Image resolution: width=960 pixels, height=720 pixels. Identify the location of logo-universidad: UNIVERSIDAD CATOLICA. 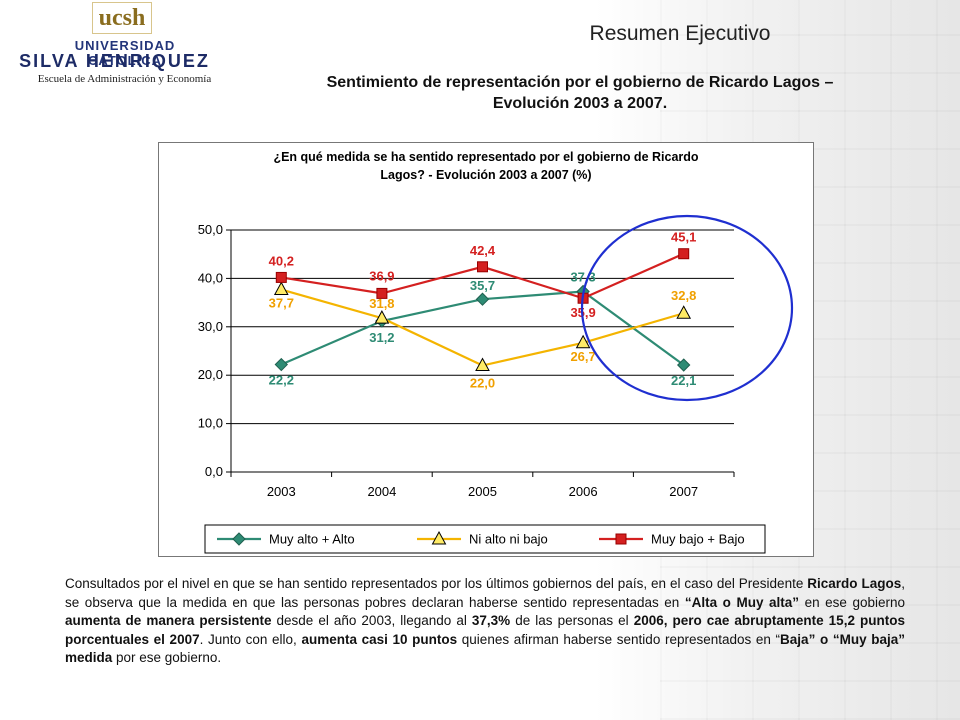
(125, 53).